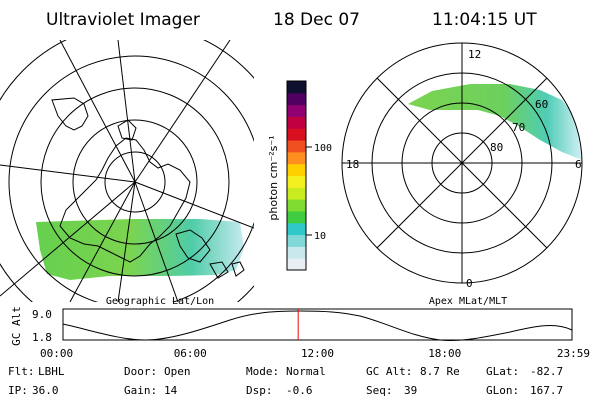 This screenshot has width=600, height=400. What do you see at coordinates (379, 390) in the screenshot?
I see `status-seq-label: Seq:` at bounding box center [379, 390].